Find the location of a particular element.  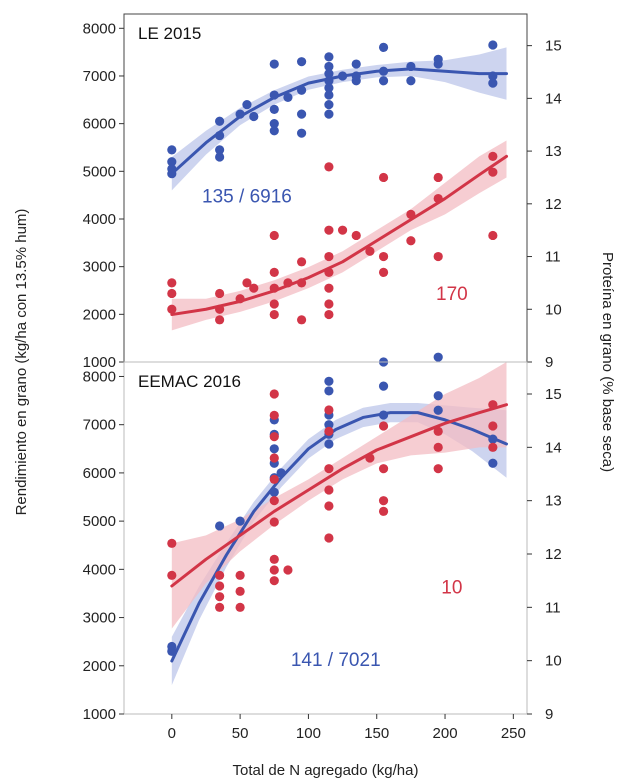

left-tick-label: 4000 is located at coordinates (99, 219).